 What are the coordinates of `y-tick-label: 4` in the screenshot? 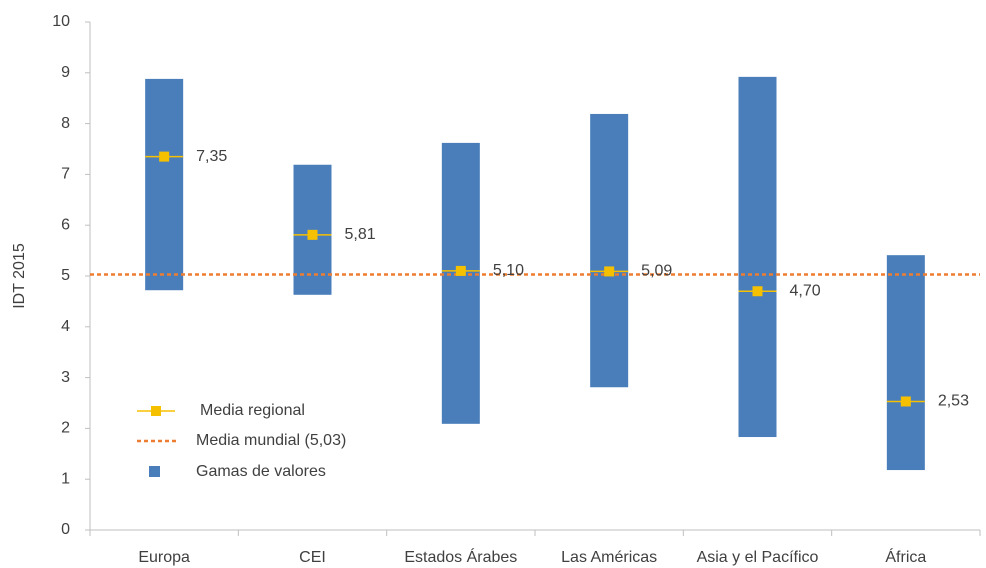 It's located at (65, 326).